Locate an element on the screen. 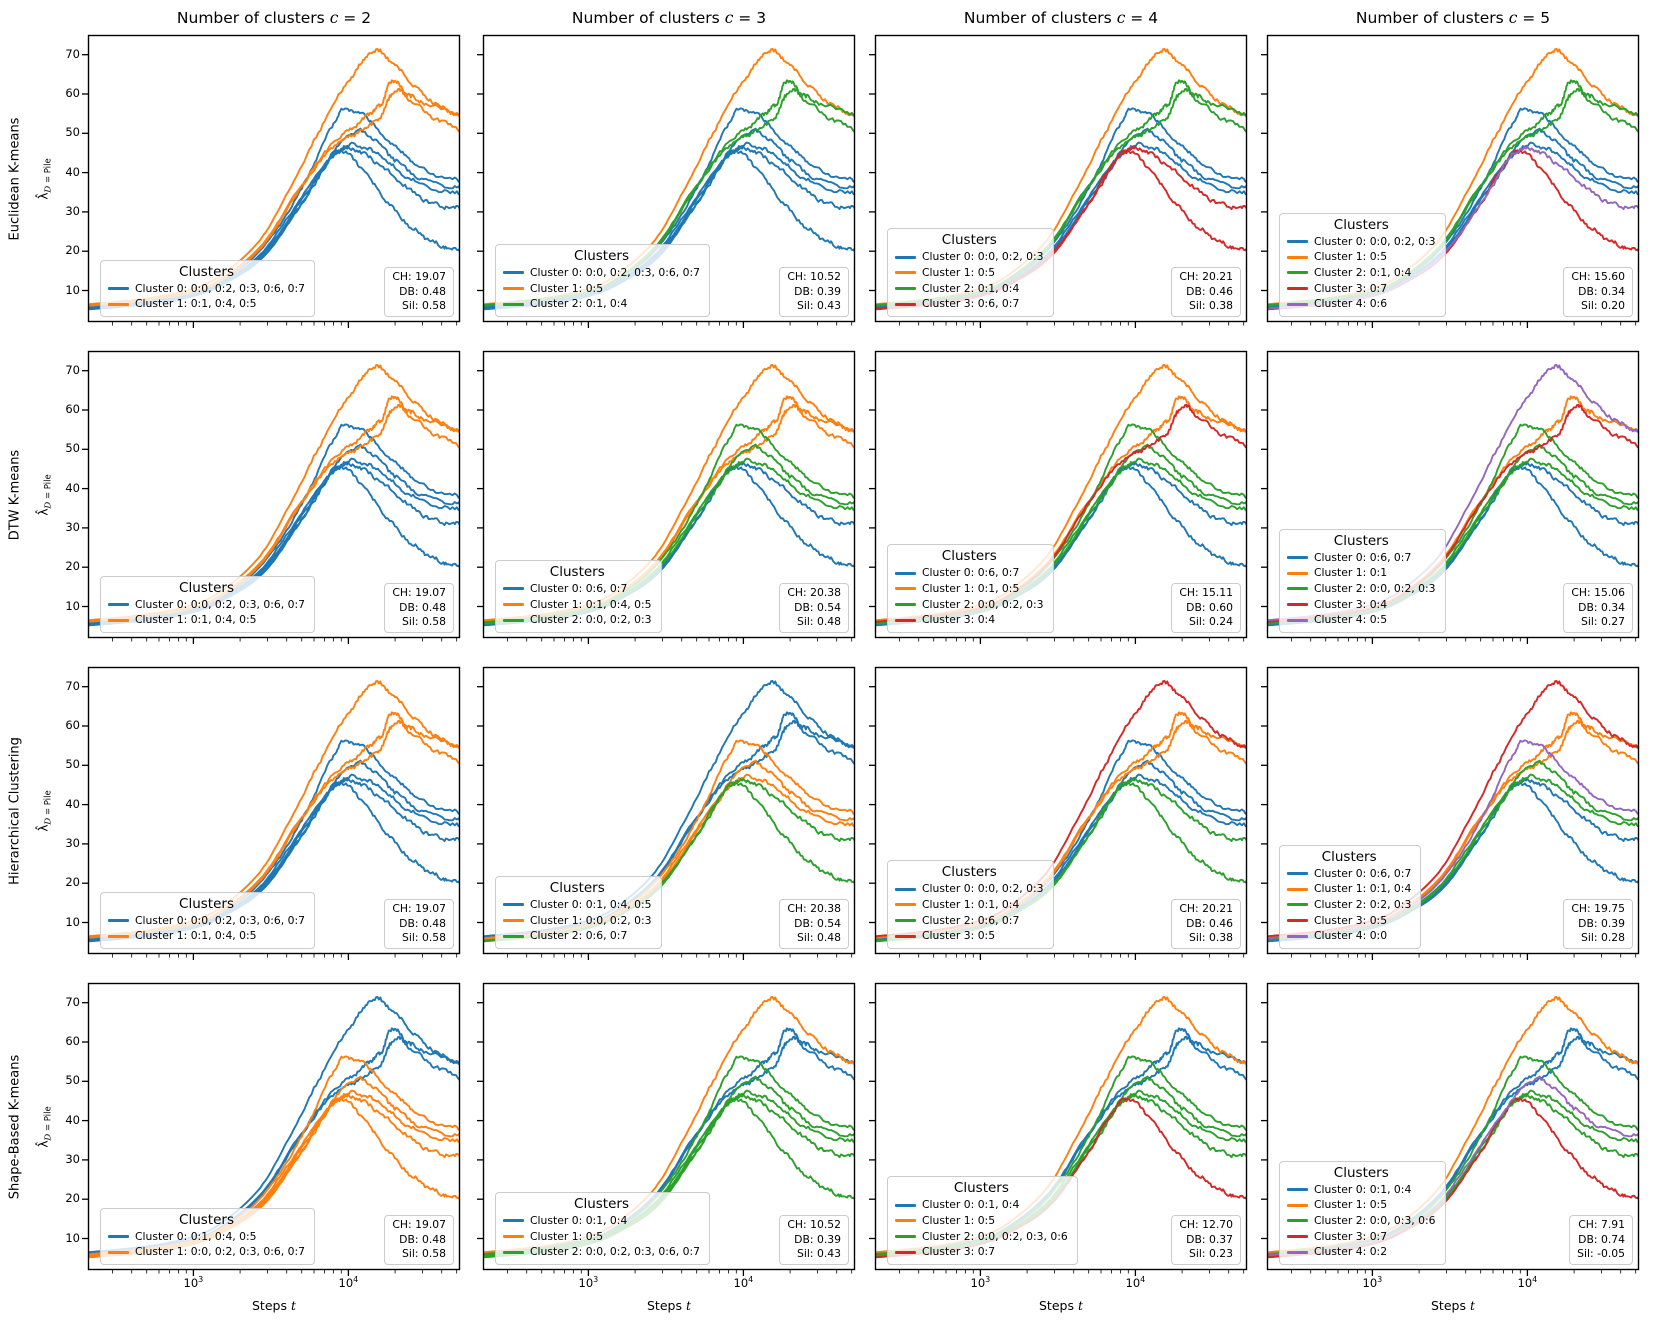  legend-entry: Cluster 4: 0:5 is located at coordinates (1361, 620).